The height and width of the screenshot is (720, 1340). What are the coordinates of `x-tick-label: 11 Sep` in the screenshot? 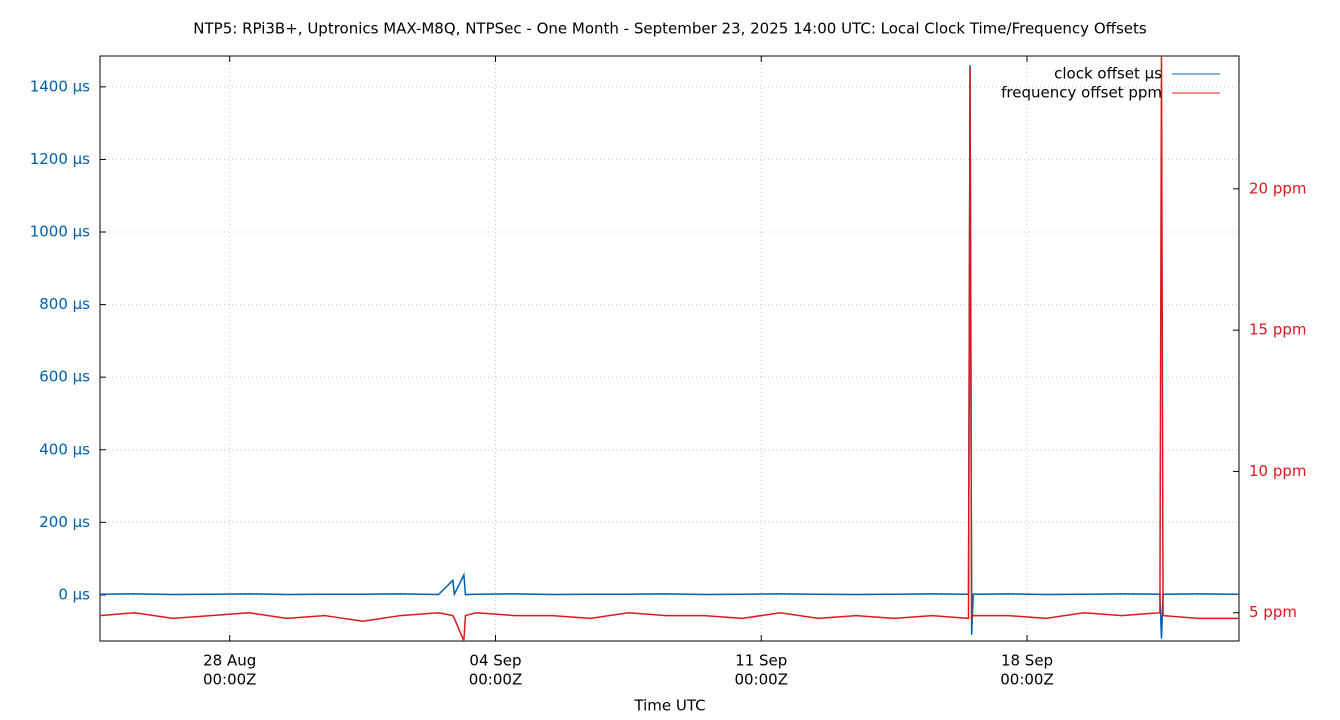 It's located at (761, 661).